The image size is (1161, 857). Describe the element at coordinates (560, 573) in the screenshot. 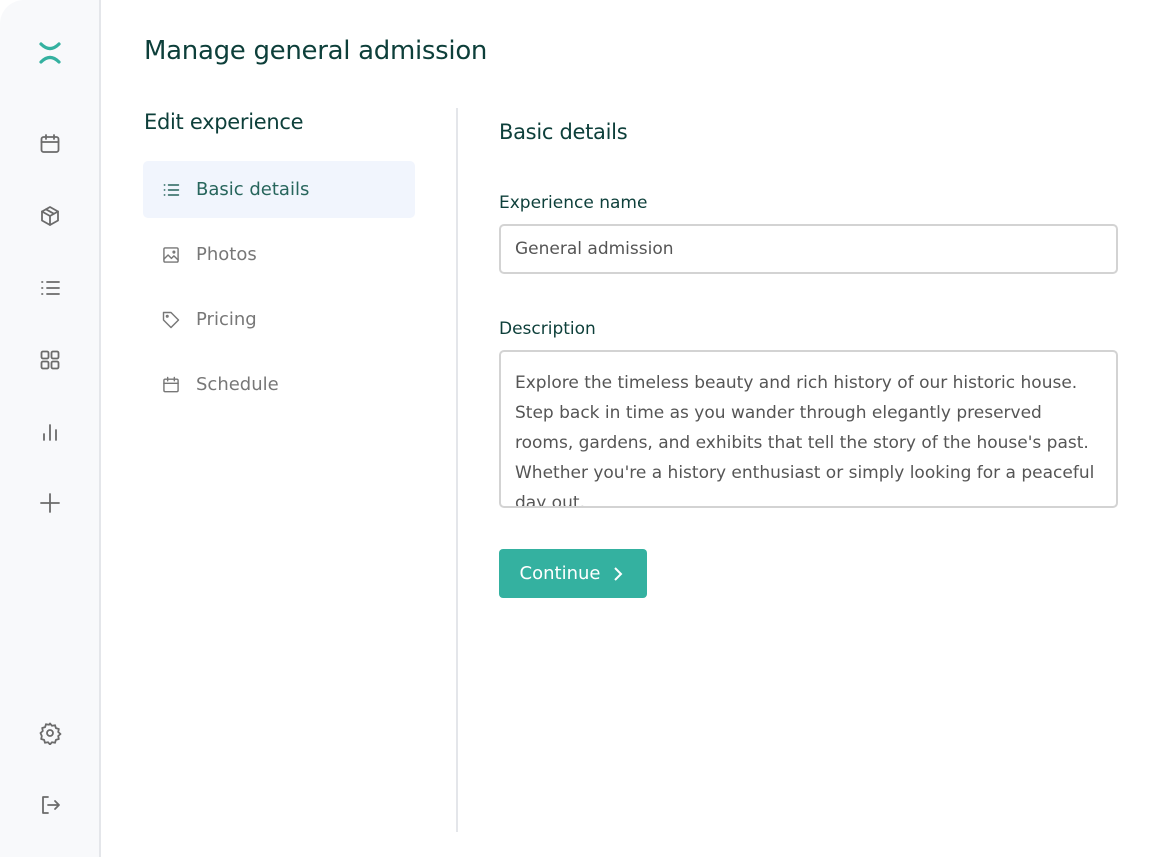

I see `continue-label: Continue` at that location.